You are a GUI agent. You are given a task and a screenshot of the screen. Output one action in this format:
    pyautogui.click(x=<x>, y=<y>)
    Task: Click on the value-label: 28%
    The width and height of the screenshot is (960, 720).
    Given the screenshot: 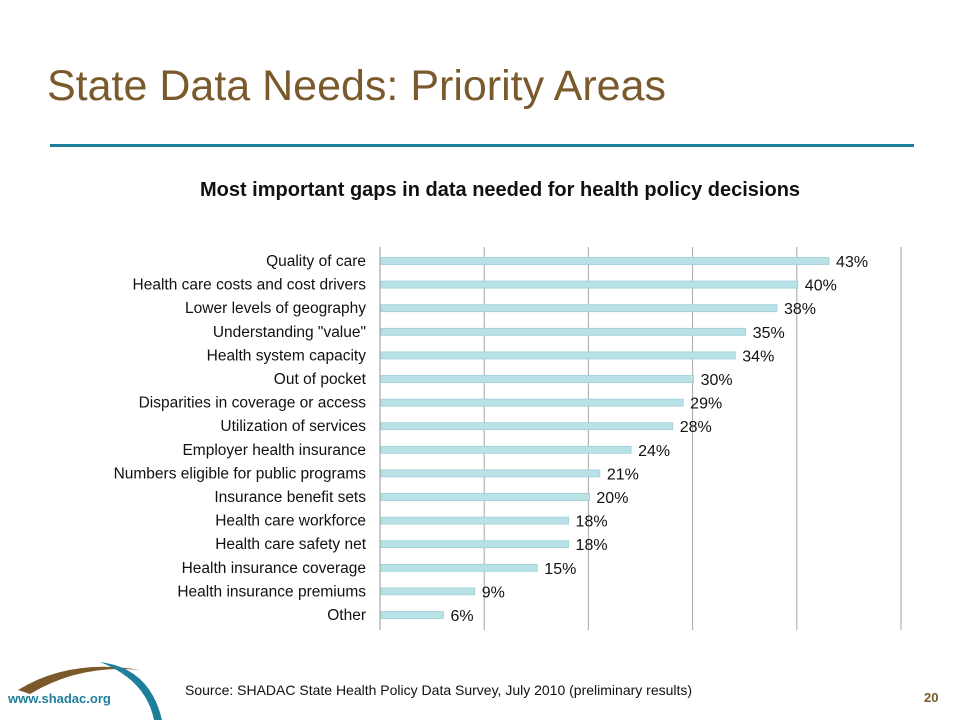 What is the action you would take?
    pyautogui.click(x=696, y=427)
    